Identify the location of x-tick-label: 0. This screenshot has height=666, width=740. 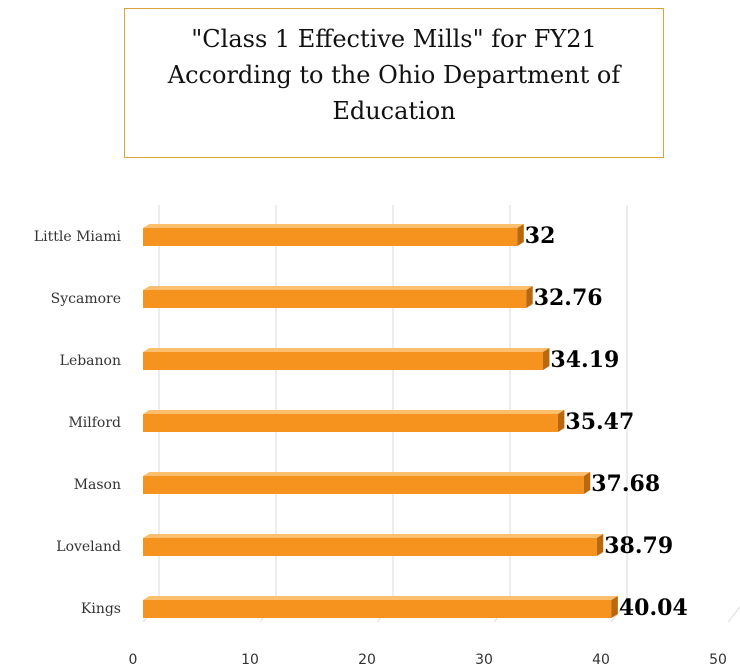
(133, 659).